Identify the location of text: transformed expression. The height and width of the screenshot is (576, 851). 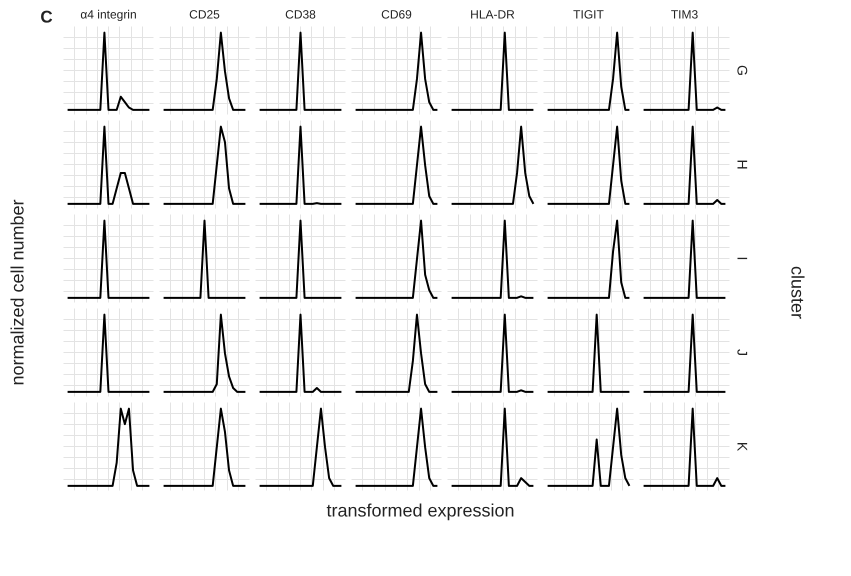
(420, 510).